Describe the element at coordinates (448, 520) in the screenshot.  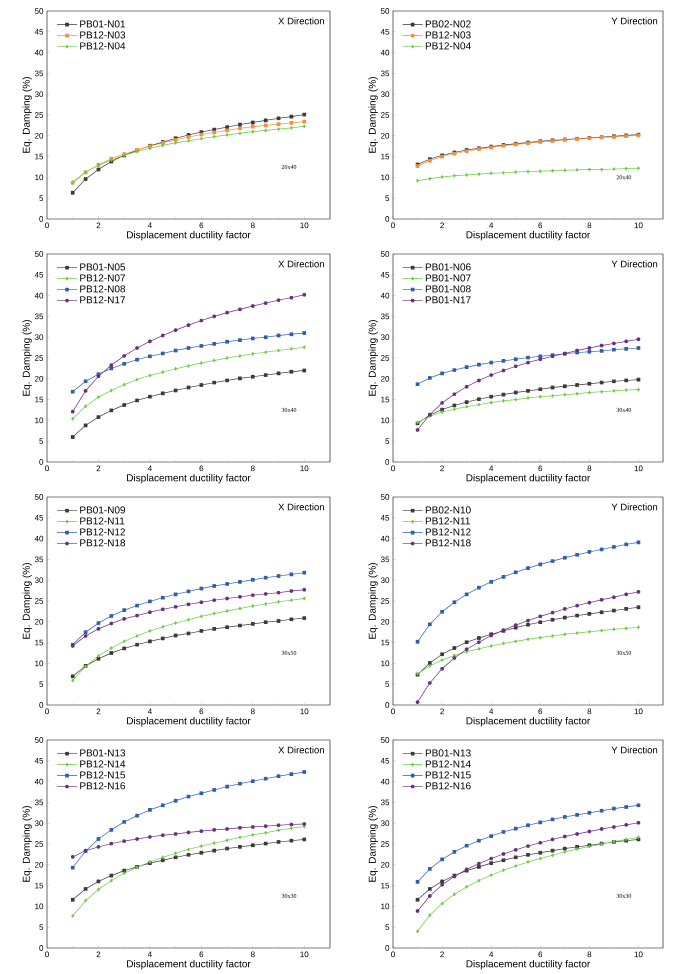
I see `legend-label: PB12-N11` at that location.